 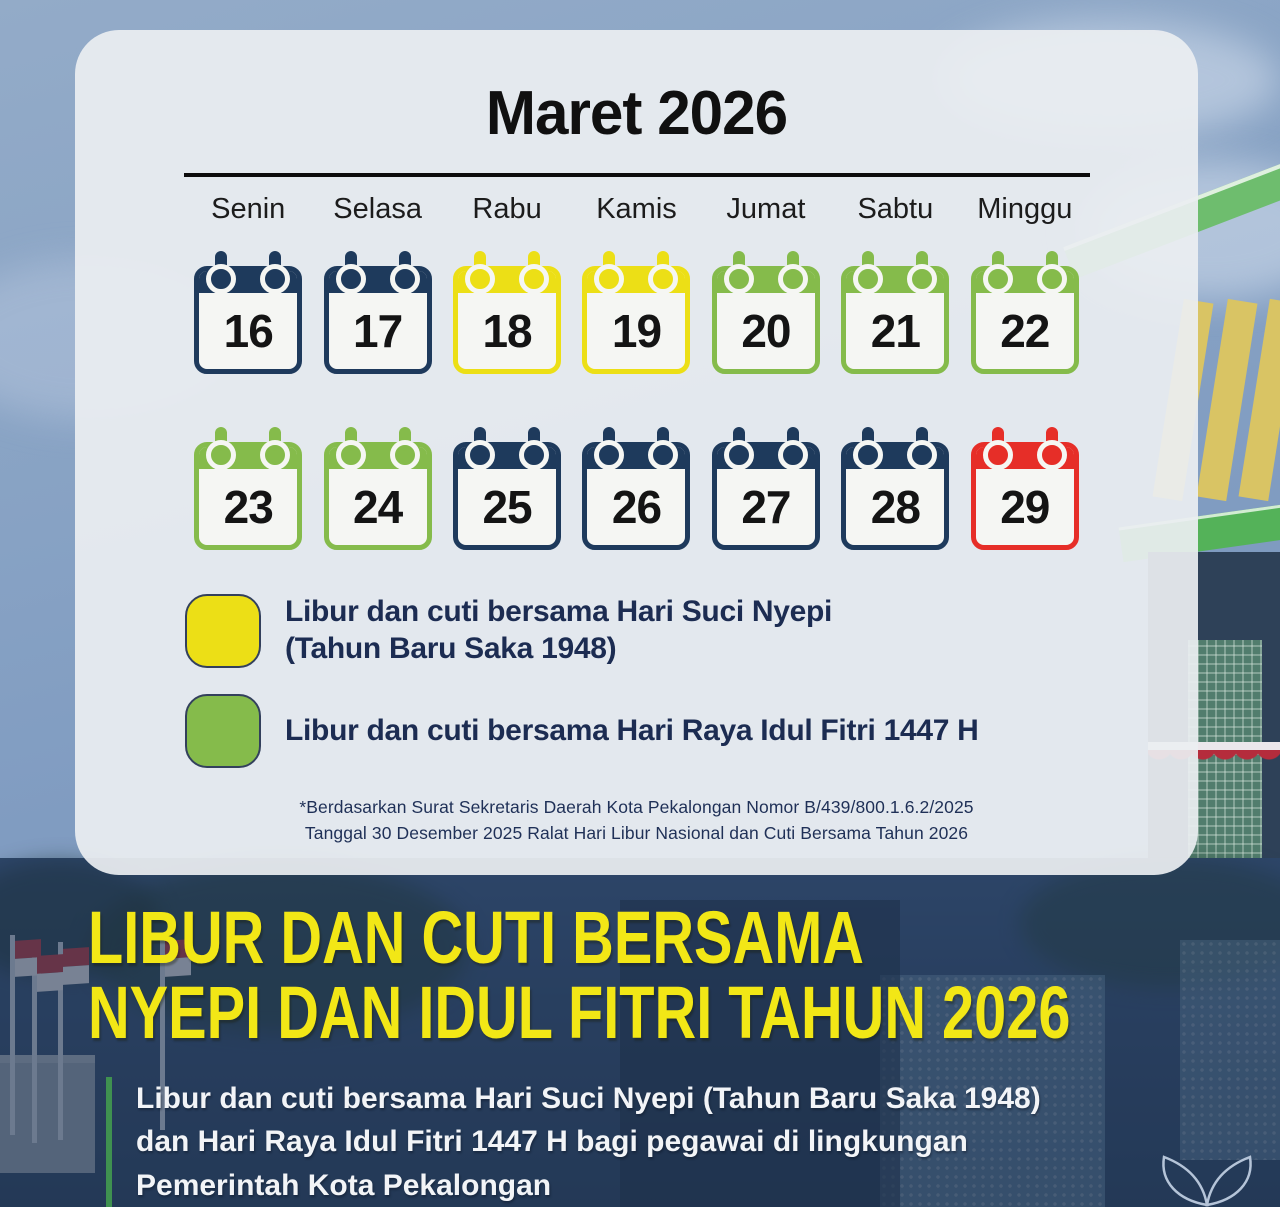 I want to click on calendar-day-16: 16, so click(x=248, y=312).